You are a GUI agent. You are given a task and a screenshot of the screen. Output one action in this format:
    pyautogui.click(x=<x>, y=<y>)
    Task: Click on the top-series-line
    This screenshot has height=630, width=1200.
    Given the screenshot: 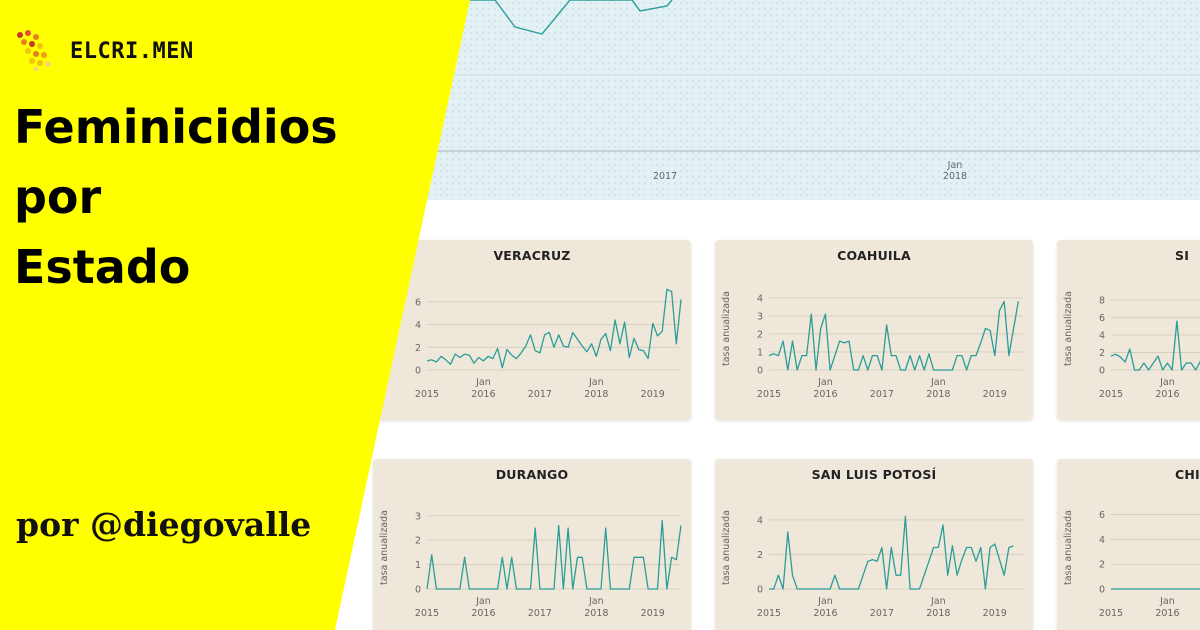 What is the action you would take?
    pyautogui.click(x=571, y=17)
    